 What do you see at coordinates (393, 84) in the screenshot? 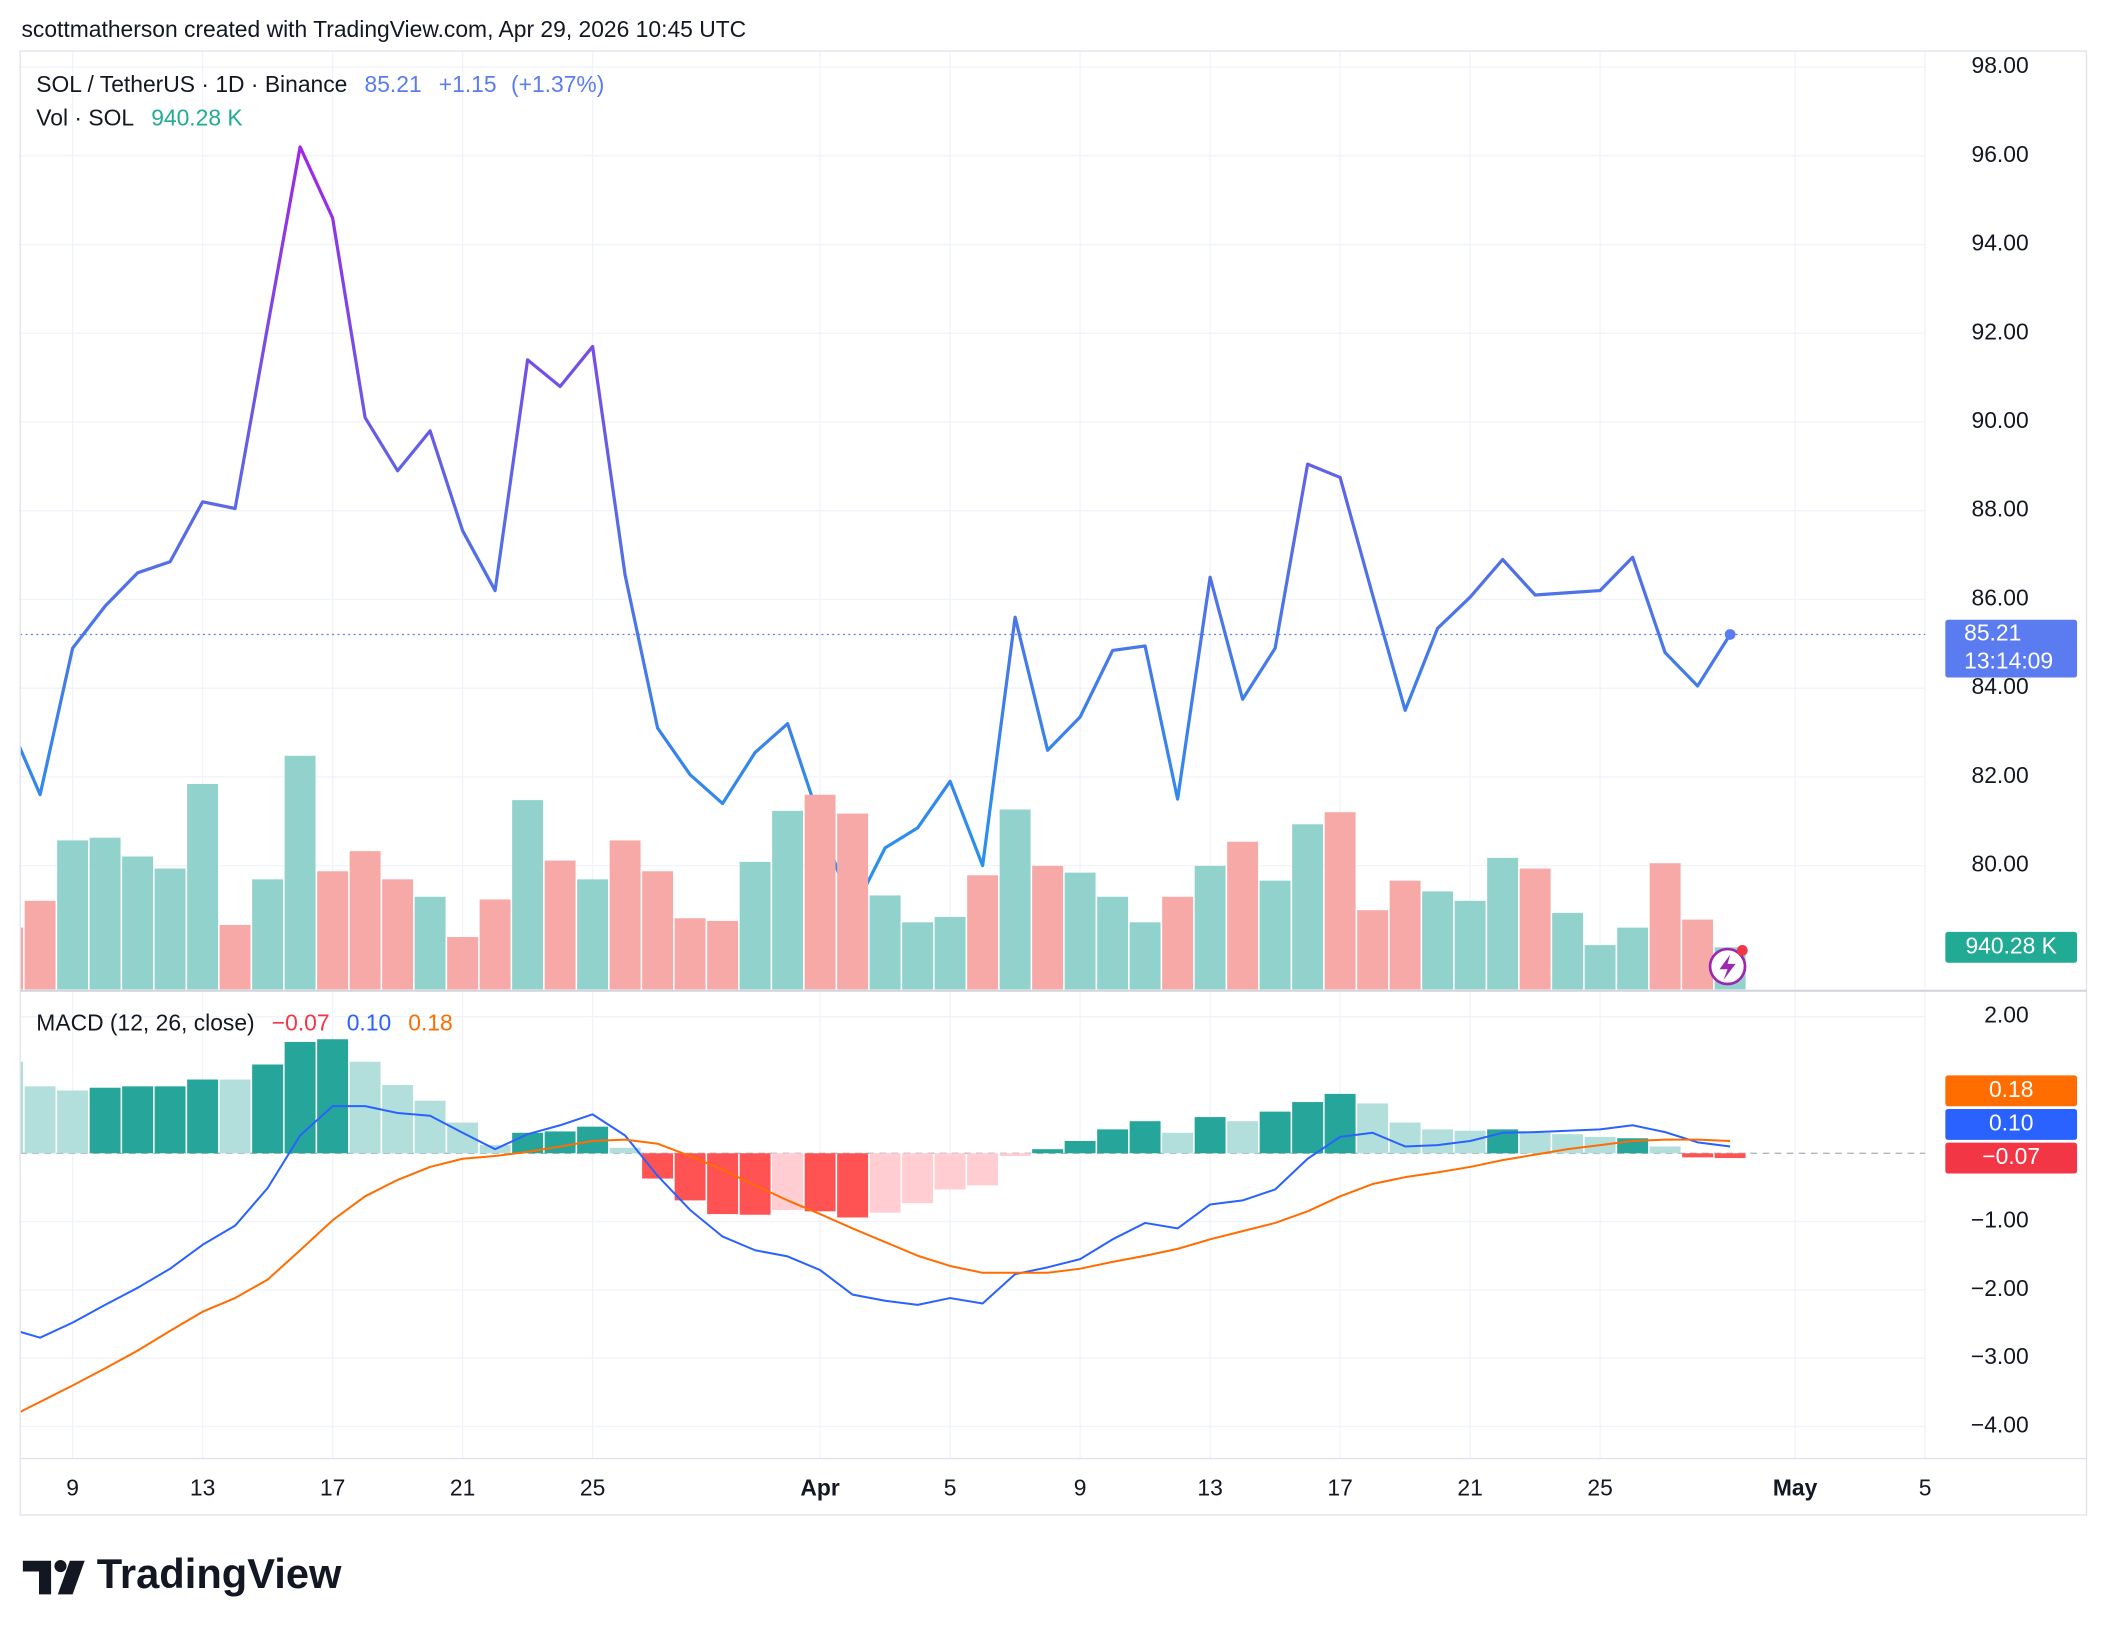
I see `price-last: 85.21` at bounding box center [393, 84].